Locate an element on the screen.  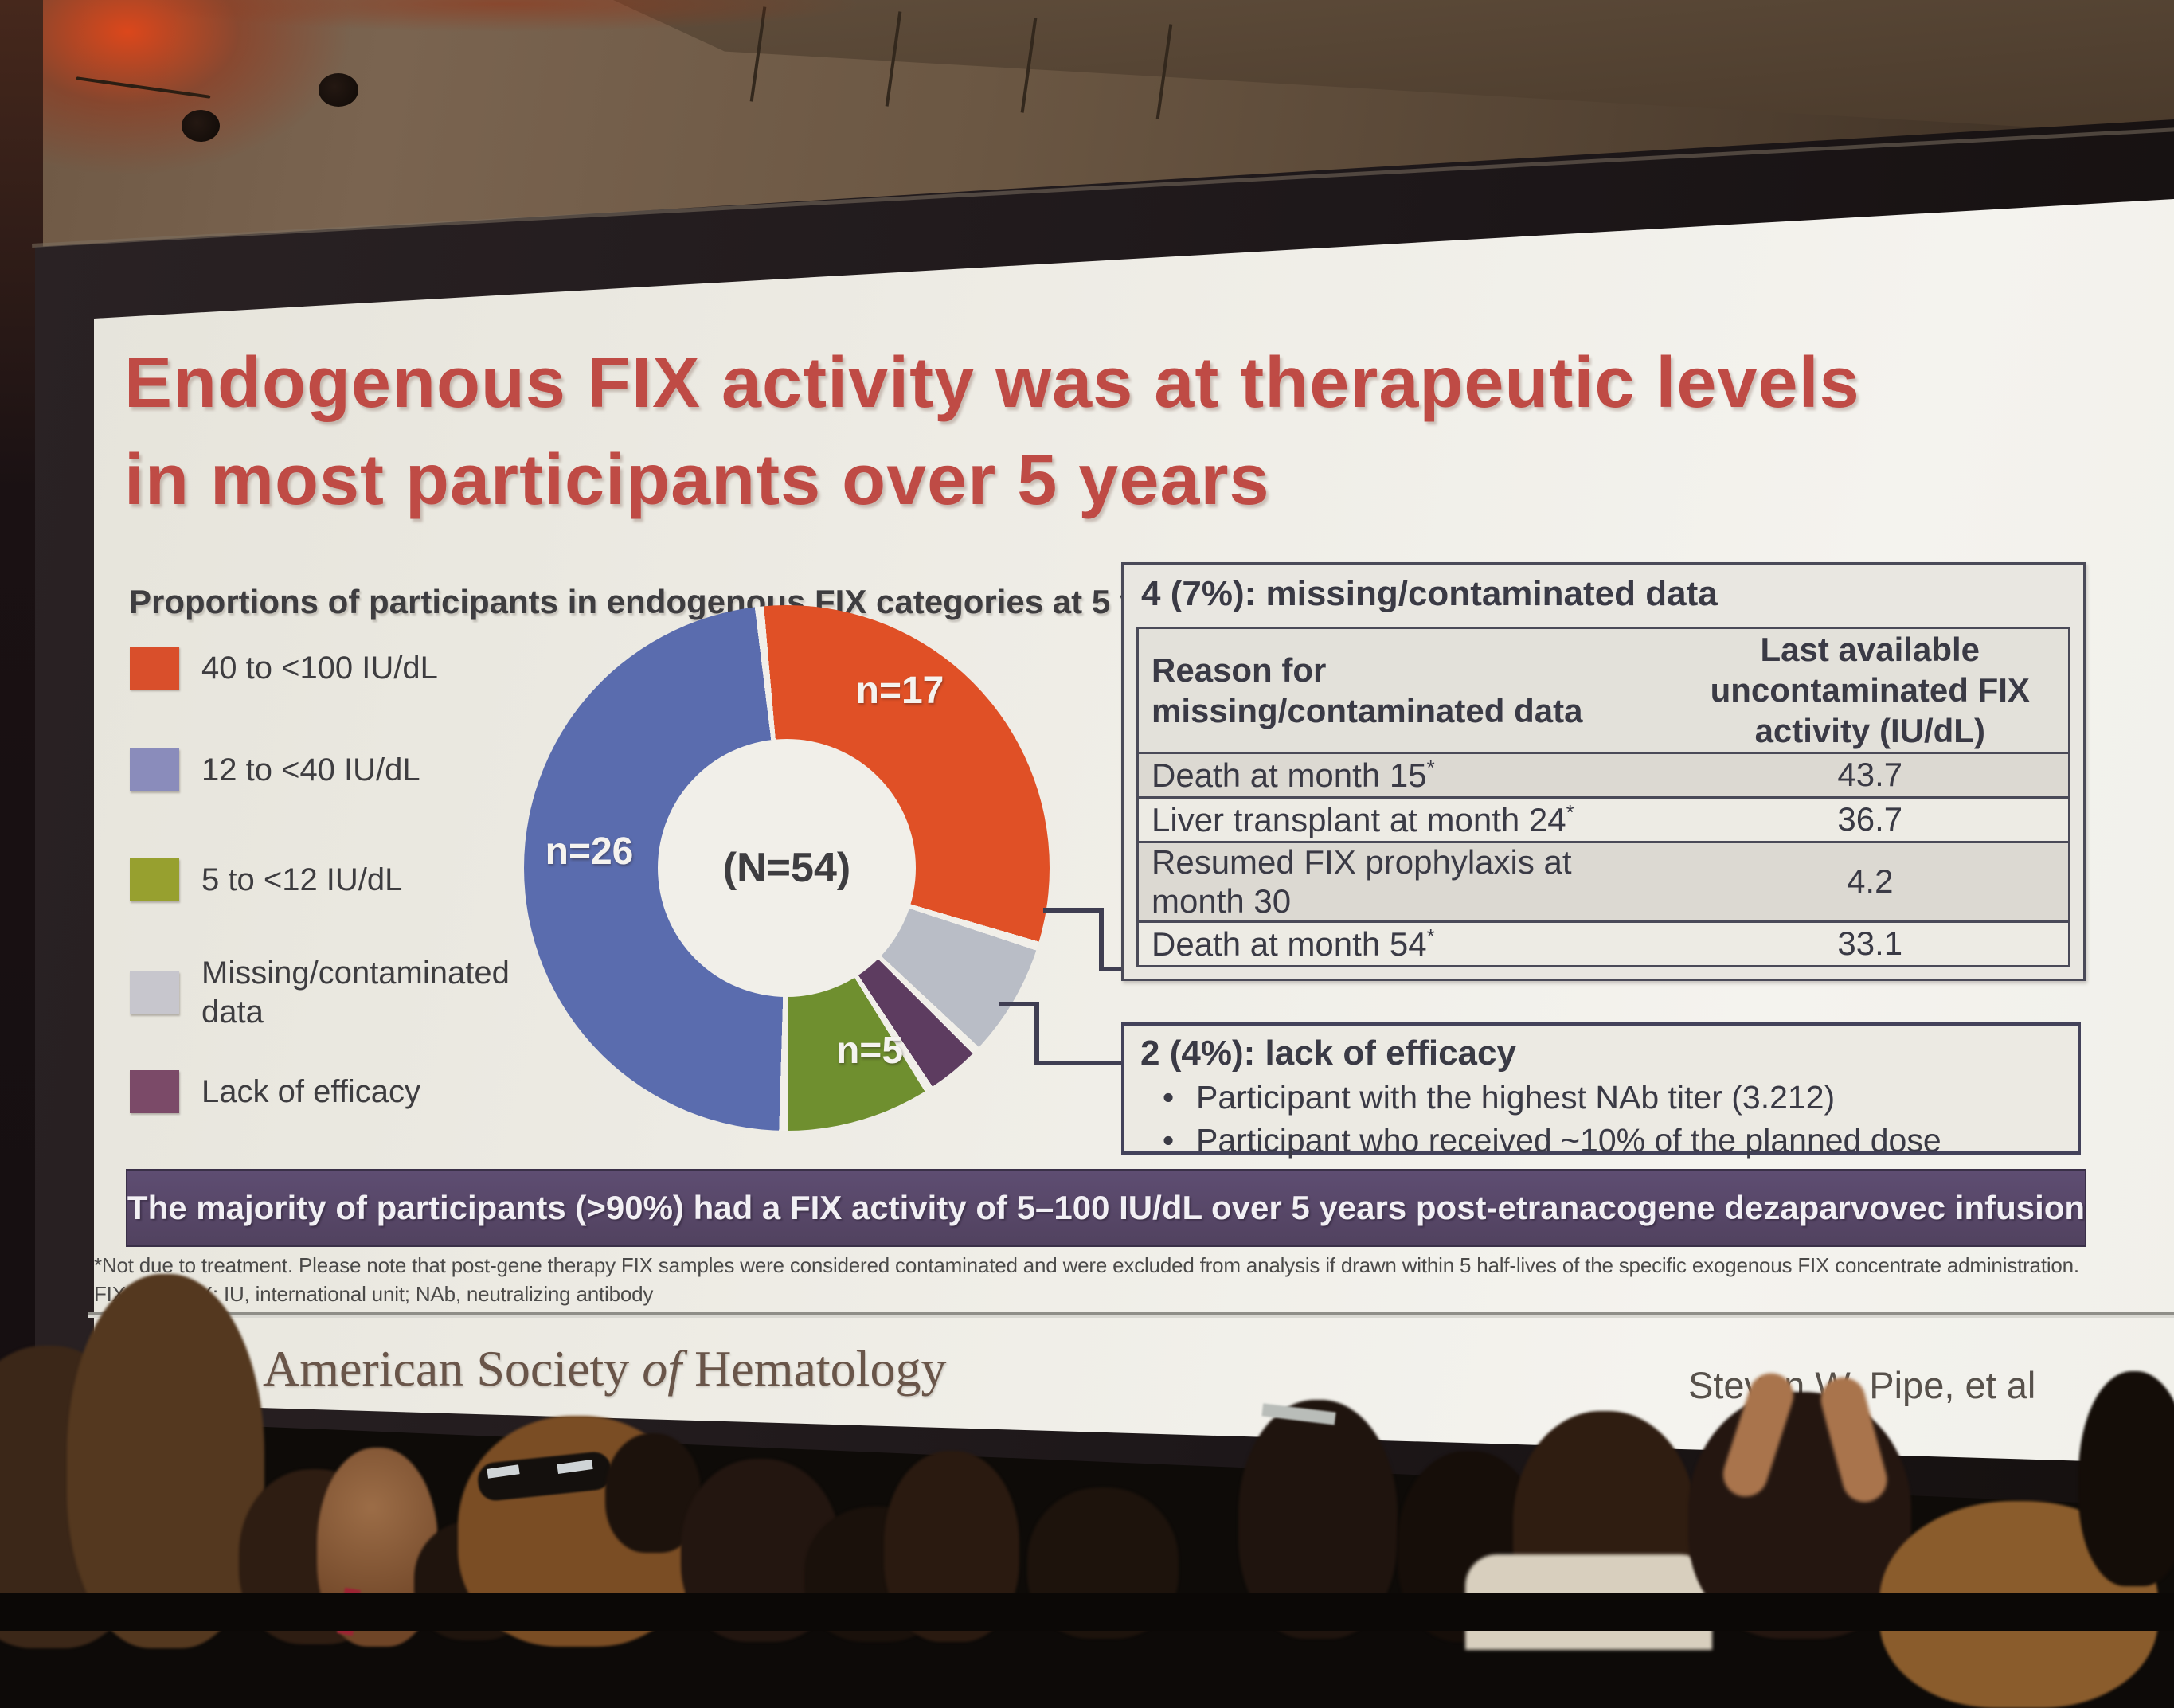
table-row: Death at month 15* 43.7 is located at coordinates (1603, 776).